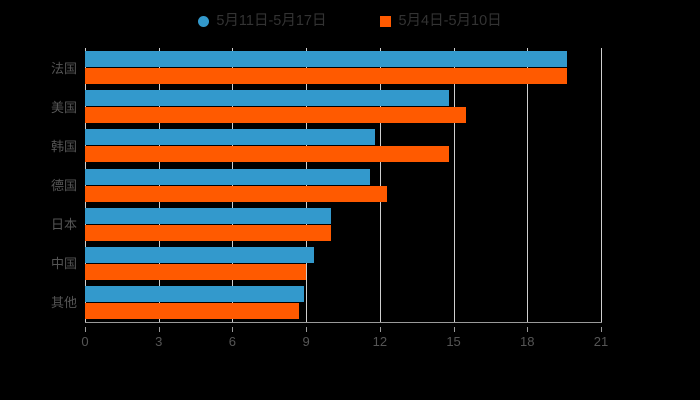  I want to click on bar-韩国-series1, so click(230, 137).